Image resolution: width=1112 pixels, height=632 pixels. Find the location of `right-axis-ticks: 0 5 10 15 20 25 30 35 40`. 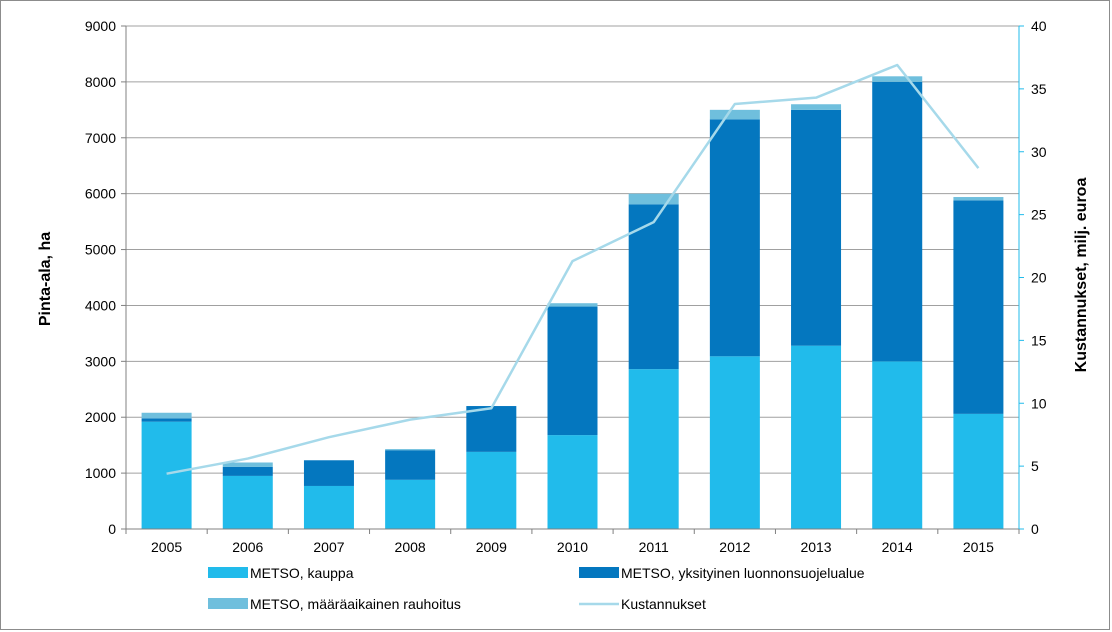

right-axis-ticks: 0 5 10 15 20 25 30 35 40 is located at coordinates (1033, 277).